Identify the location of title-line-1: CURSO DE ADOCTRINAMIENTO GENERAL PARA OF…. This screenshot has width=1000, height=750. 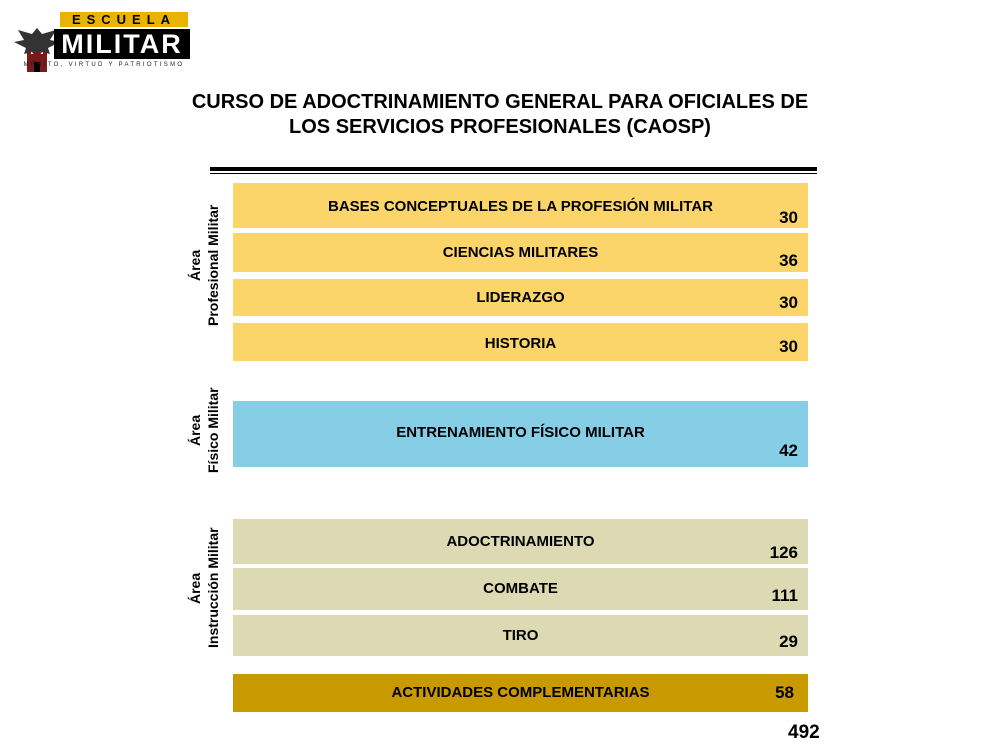
(500, 102).